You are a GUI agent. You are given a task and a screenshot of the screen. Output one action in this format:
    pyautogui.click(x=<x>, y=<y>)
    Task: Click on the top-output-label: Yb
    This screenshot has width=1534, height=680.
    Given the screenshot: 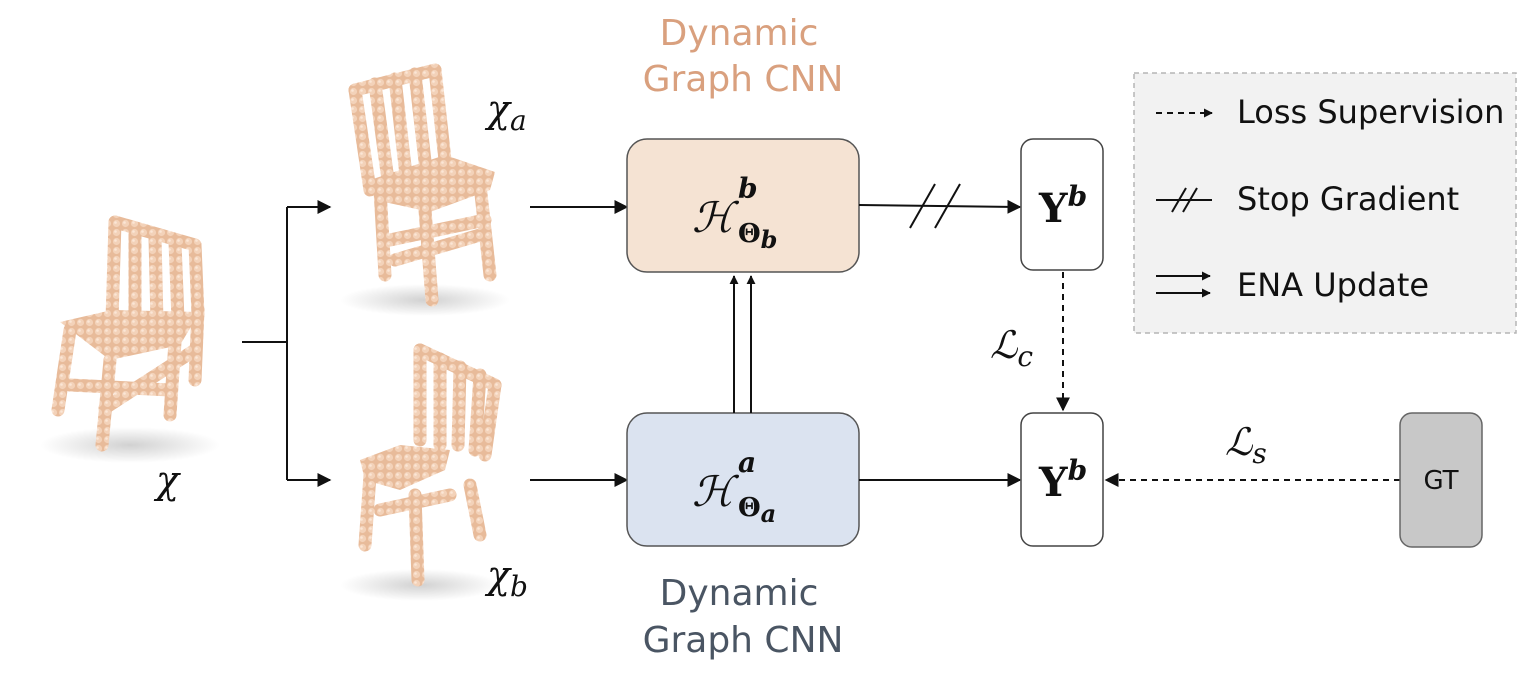 What is the action you would take?
    pyautogui.click(x=1062, y=206)
    